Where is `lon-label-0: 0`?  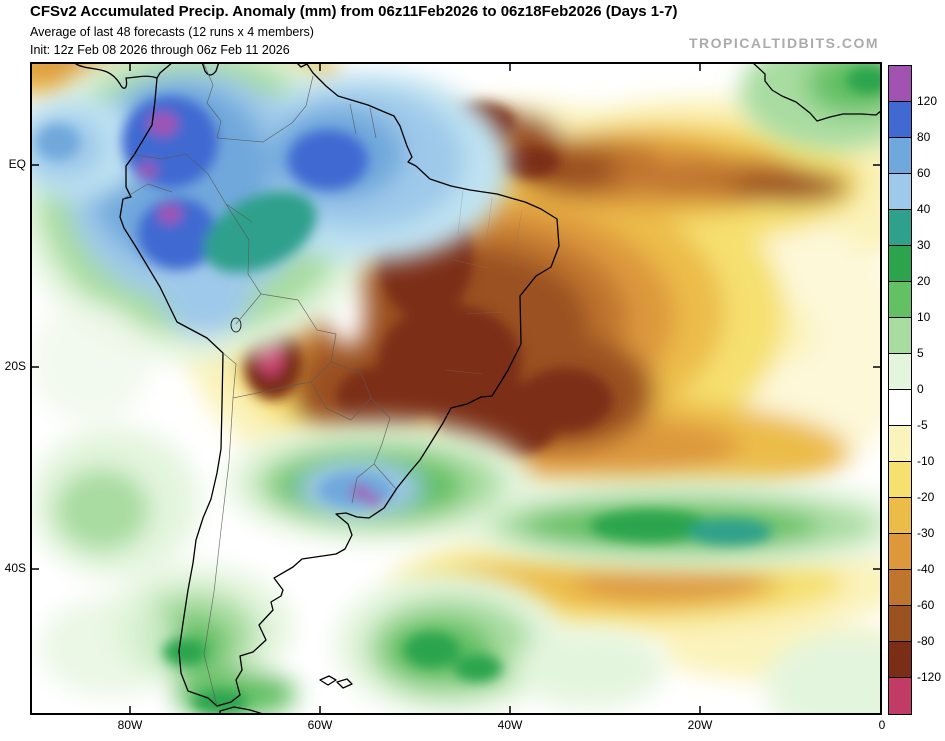
lon-label-0: 0 is located at coordinates (882, 725).